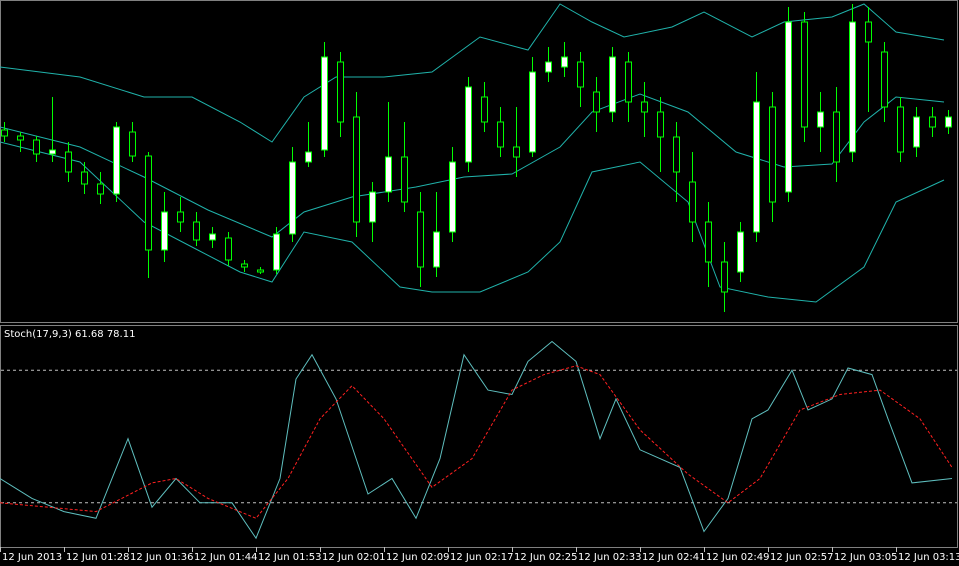 The image size is (959, 566). Describe the element at coordinates (32, 557) in the screenshot. I see `x-tick-label: 12 Jun 2013` at that location.